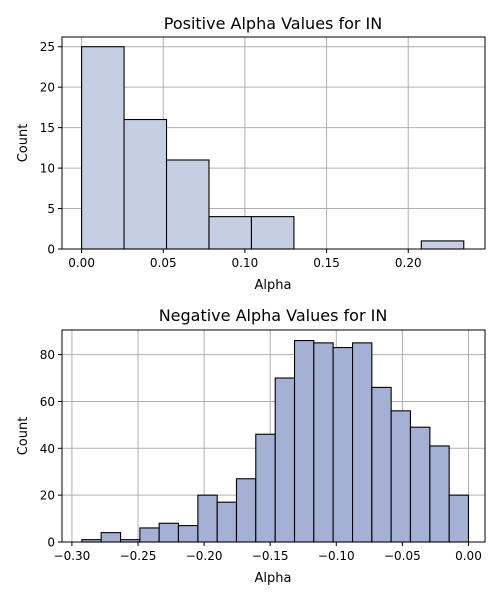 This screenshot has width=500, height=600. Describe the element at coordinates (47, 128) in the screenshot. I see `y-tick-label: 15` at that location.